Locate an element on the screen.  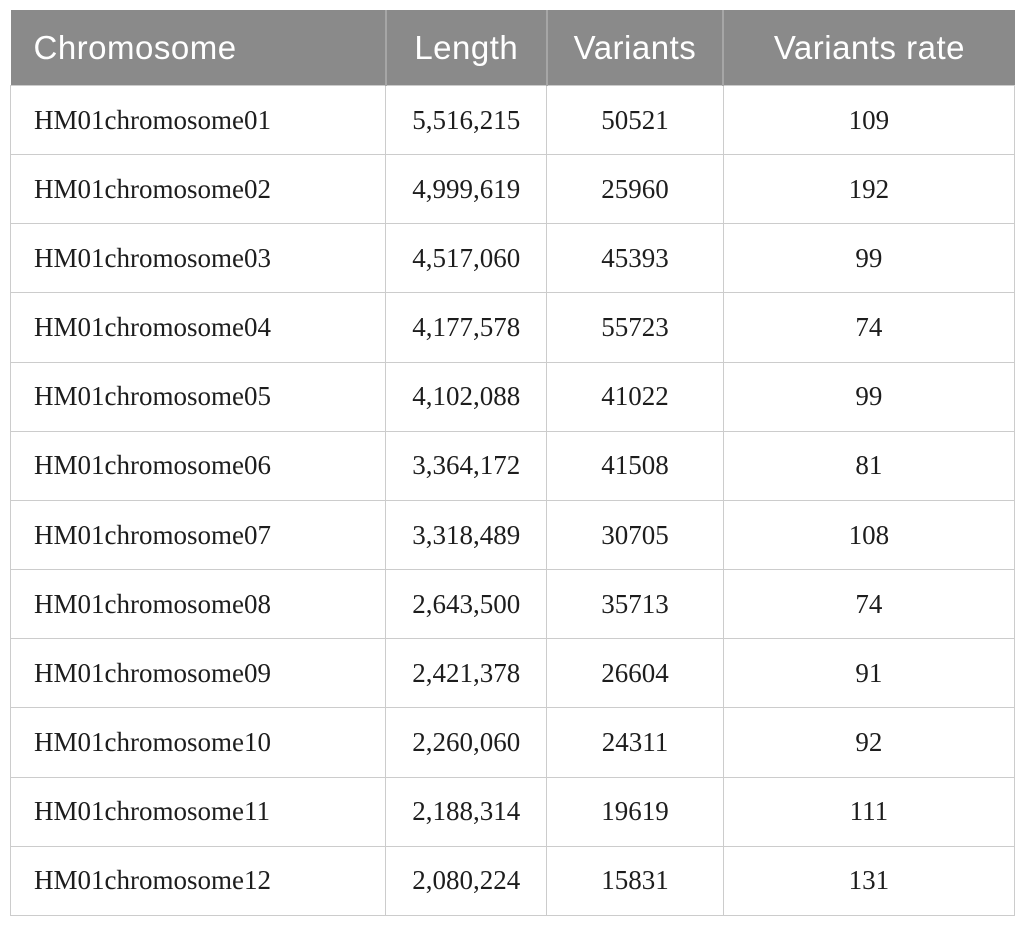
table-row: HM01chromosome02 4,999,619 25960 192 is located at coordinates (512, 189).